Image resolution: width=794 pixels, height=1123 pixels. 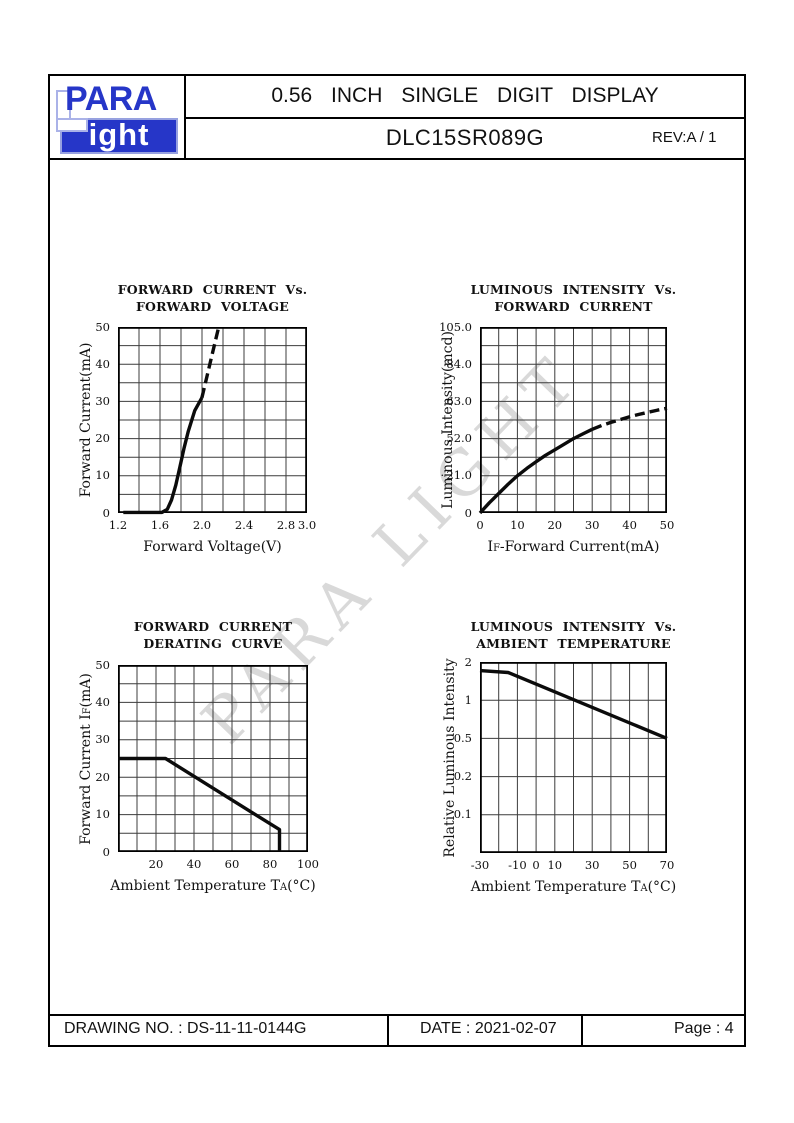 I want to click on page-title: 0.56 INCH SINGLE DIGIT DISPLAY, so click(x=465, y=95).